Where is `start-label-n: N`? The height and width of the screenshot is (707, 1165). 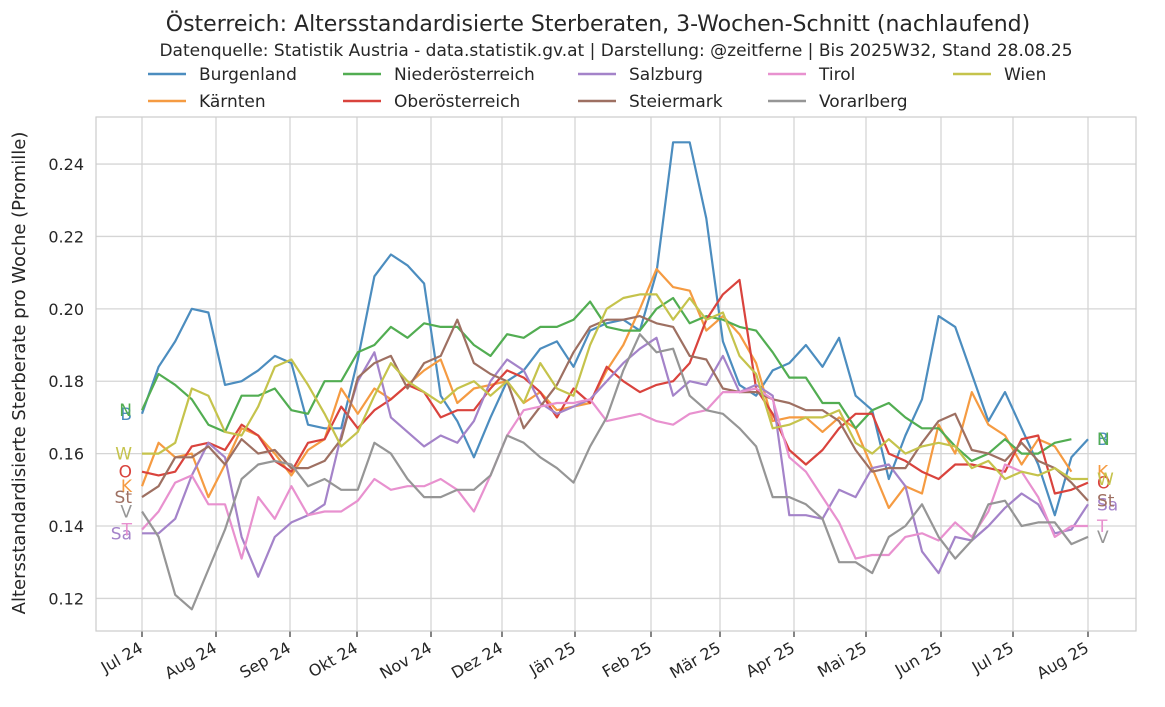 start-label-n: N is located at coordinates (125, 411).